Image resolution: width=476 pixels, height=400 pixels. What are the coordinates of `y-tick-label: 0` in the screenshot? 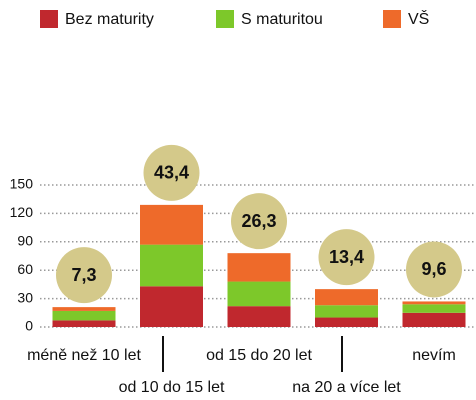 It's located at (29, 326).